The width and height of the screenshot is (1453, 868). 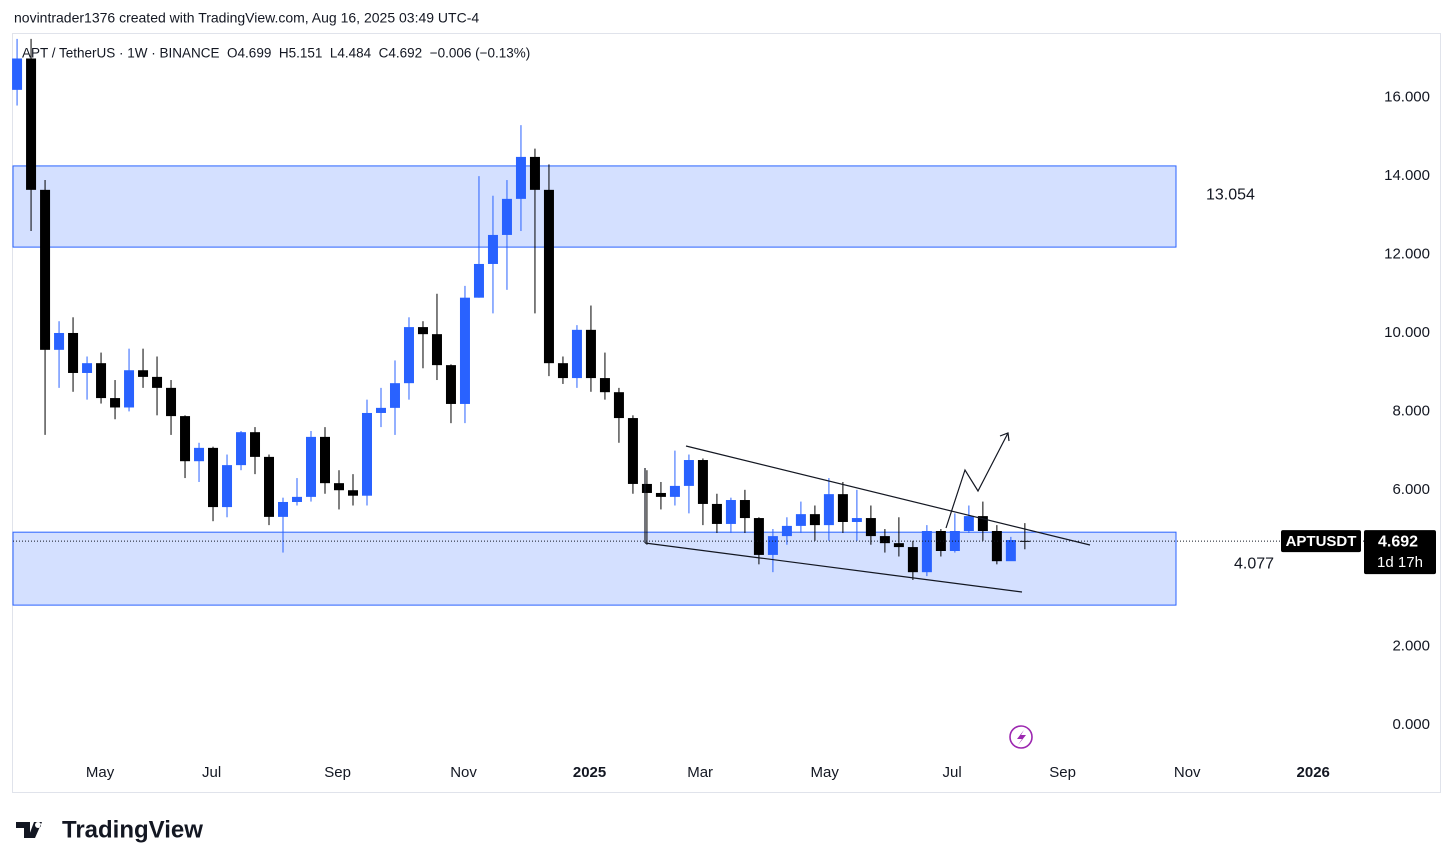 What do you see at coordinates (1411, 489) in the screenshot?
I see `y-tick-label: 6.000` at bounding box center [1411, 489].